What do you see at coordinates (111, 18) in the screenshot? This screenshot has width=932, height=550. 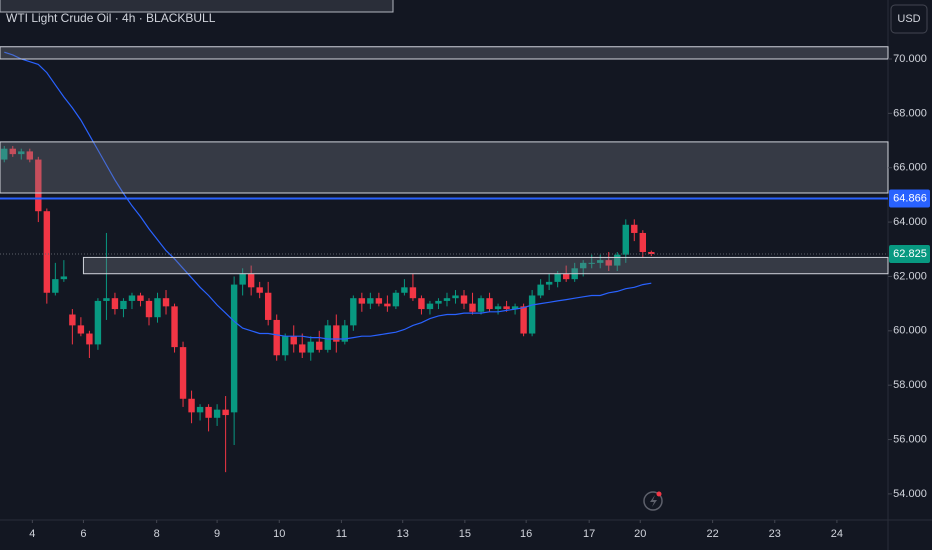 I see `chart-title: WTI Light Crude Oil · 4h · BLACKBULL` at bounding box center [111, 18].